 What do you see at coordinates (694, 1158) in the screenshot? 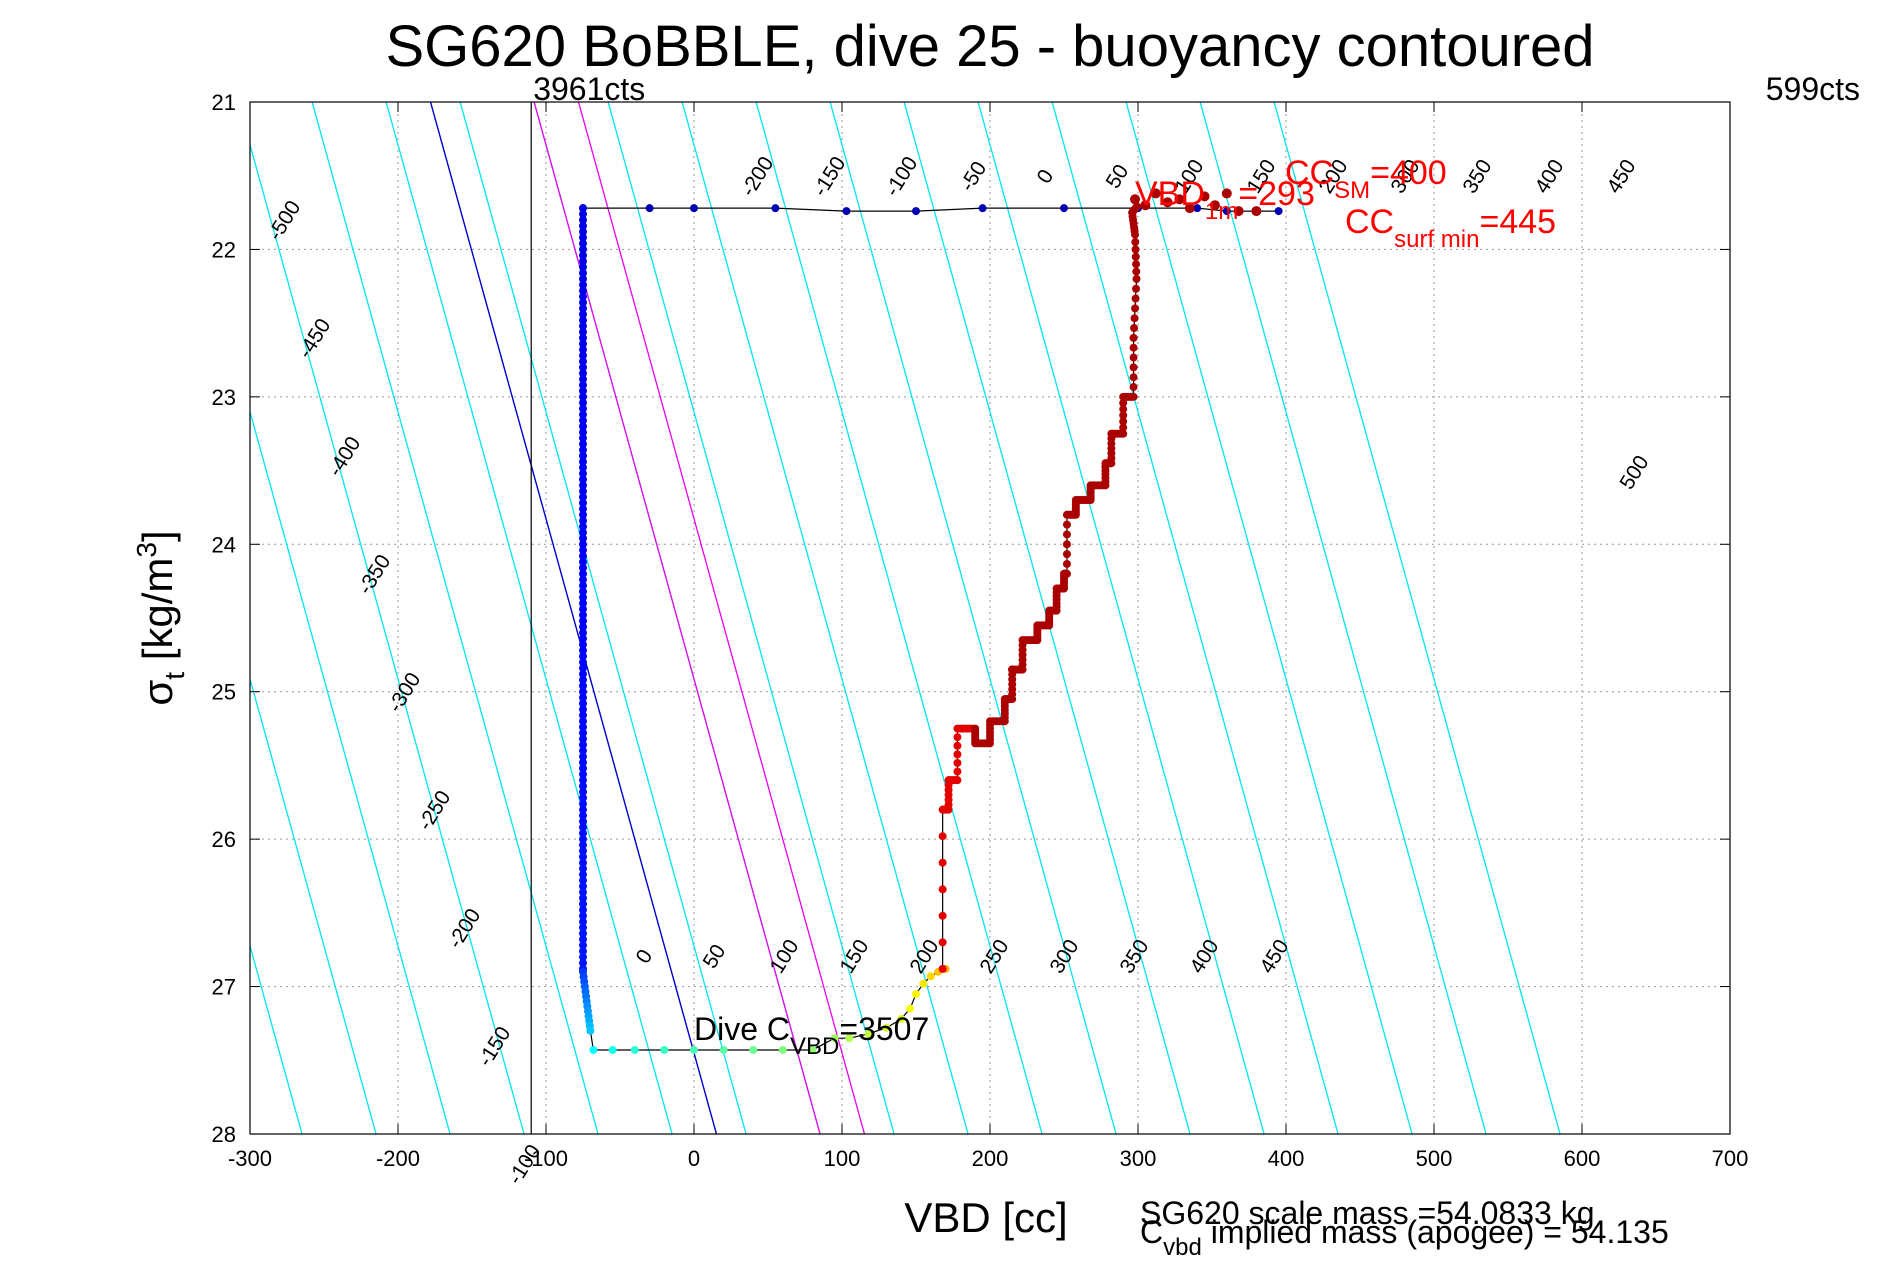
I see `x-tick-label: 0` at bounding box center [694, 1158].